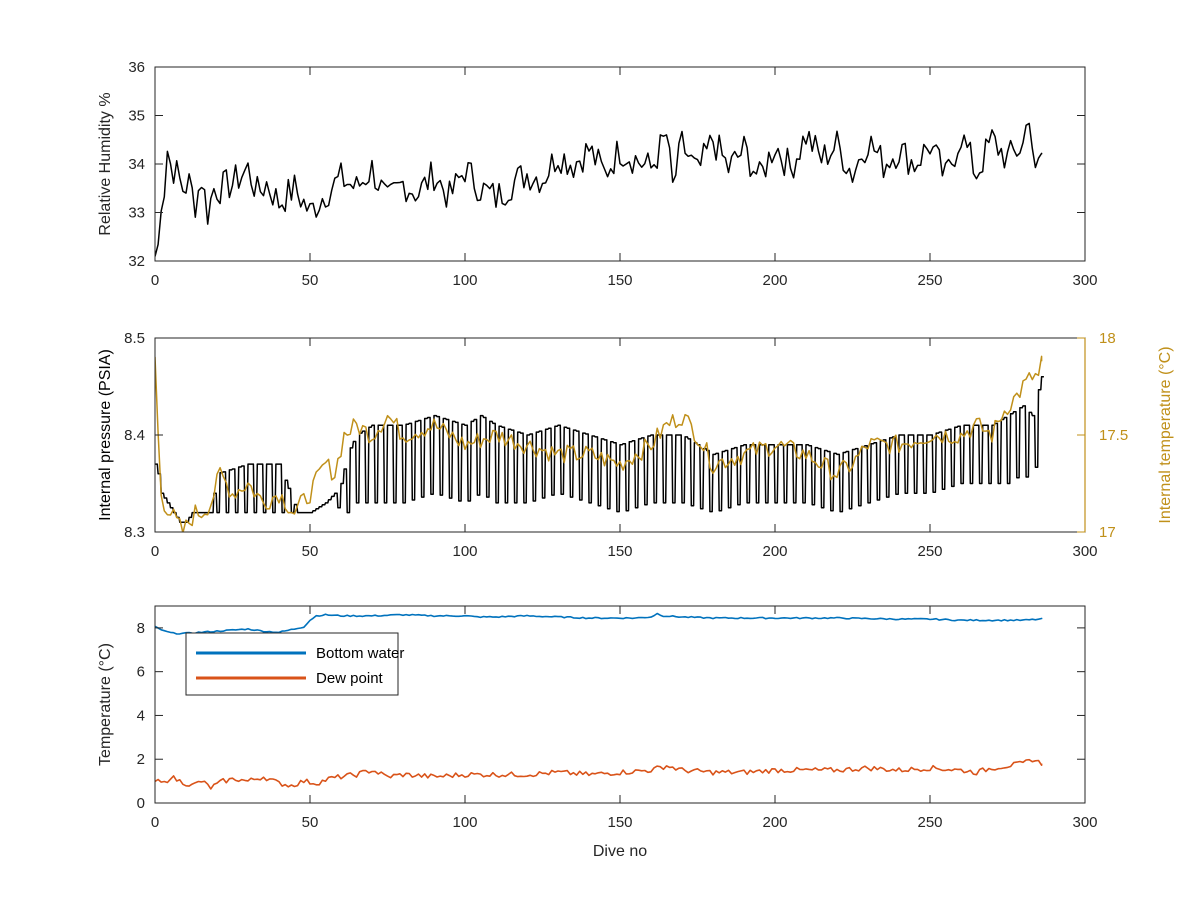 Image resolution: width=1200 pixels, height=900 pixels. What do you see at coordinates (1107, 338) in the screenshot?
I see `y-right-tick-label: 18` at bounding box center [1107, 338].